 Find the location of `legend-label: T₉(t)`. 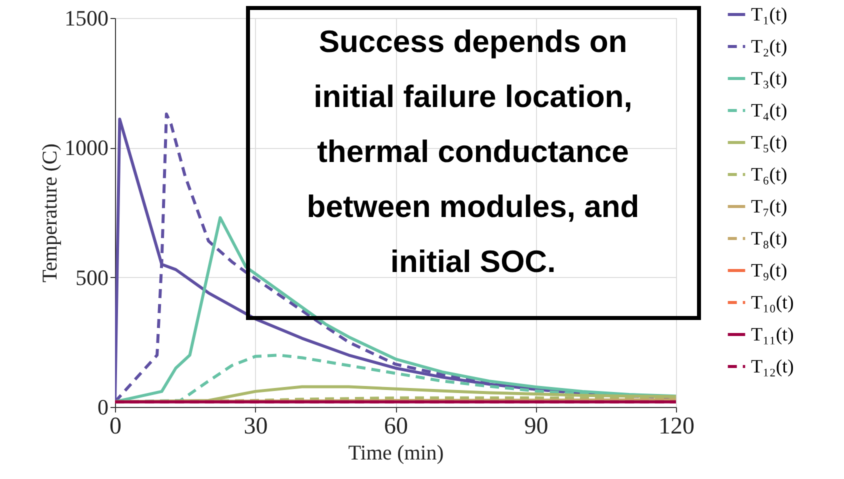

legend-label: T₉(t) is located at coordinates (769, 271).